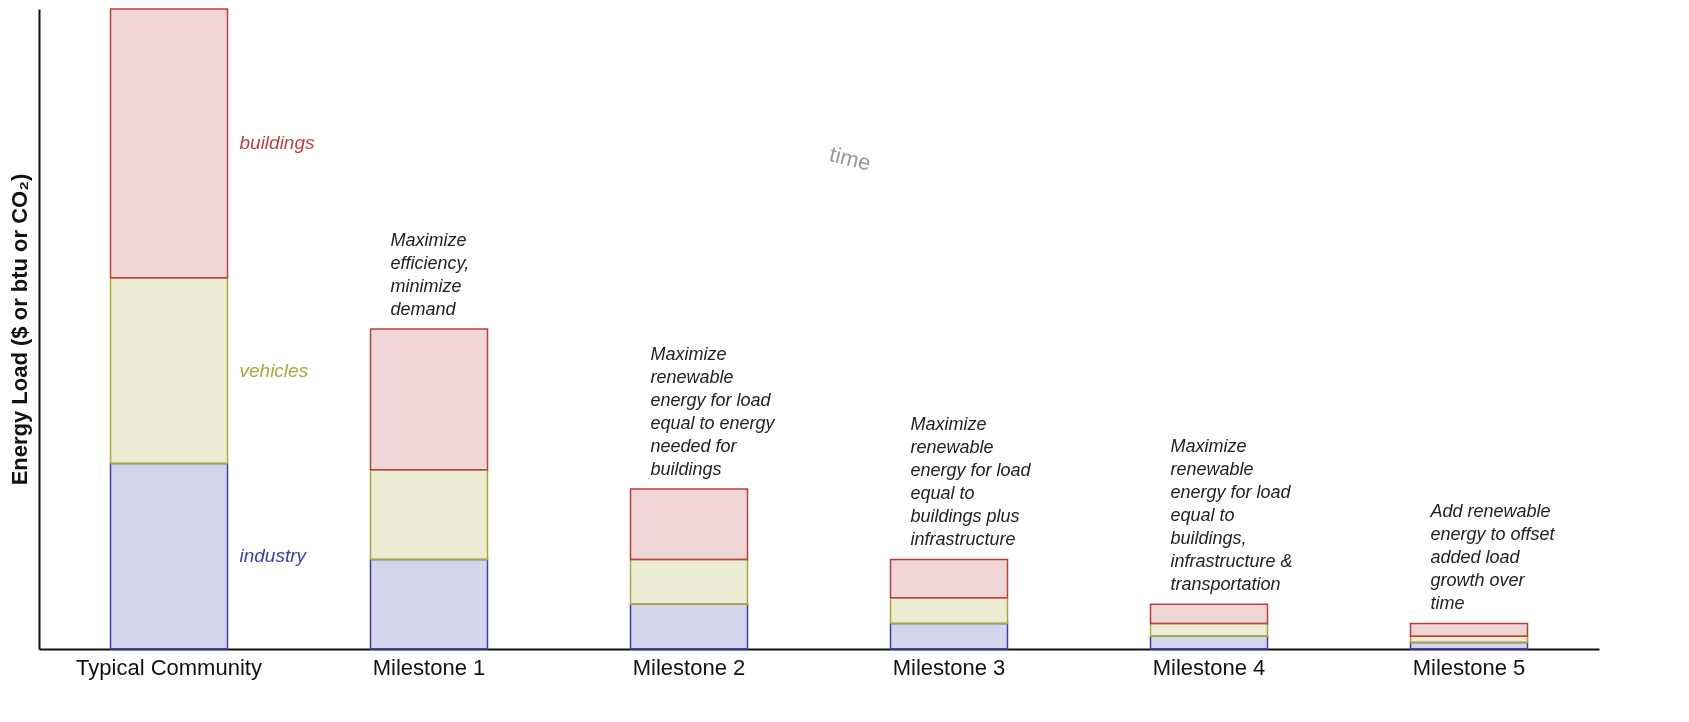  Describe the element at coordinates (429, 667) in the screenshot. I see `x-tick-label: Milestone 1` at that location.